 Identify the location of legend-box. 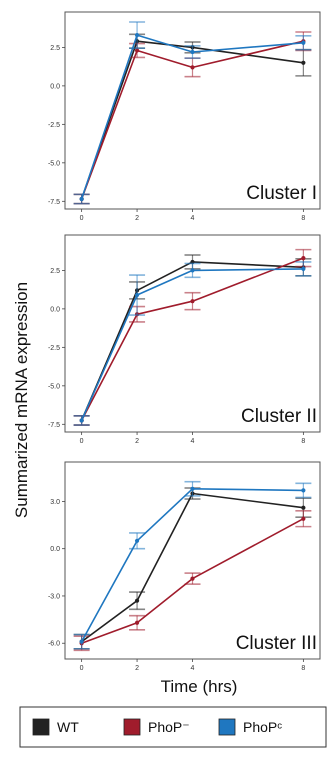
(173, 727).